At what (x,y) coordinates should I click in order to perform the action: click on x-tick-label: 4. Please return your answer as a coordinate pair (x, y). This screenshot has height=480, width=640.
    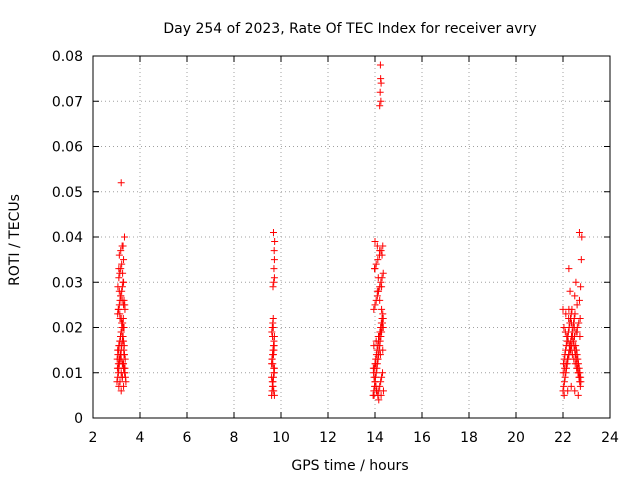
    Looking at the image, I should click on (140, 438).